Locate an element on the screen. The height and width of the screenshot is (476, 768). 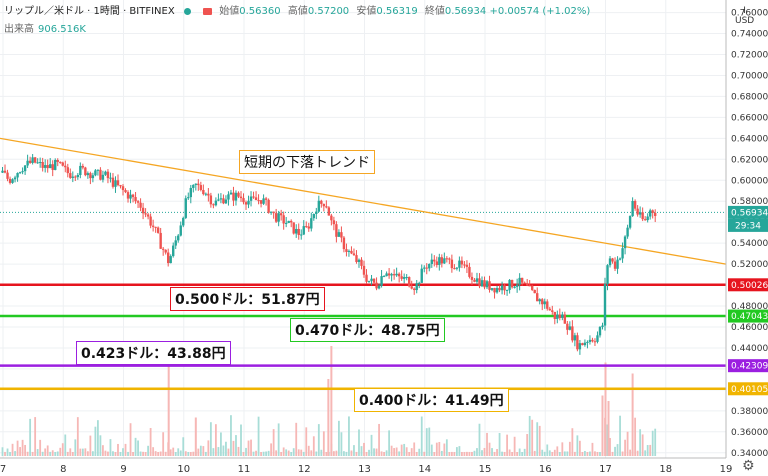
currency-indicator: I USD is located at coordinates (744, 16).